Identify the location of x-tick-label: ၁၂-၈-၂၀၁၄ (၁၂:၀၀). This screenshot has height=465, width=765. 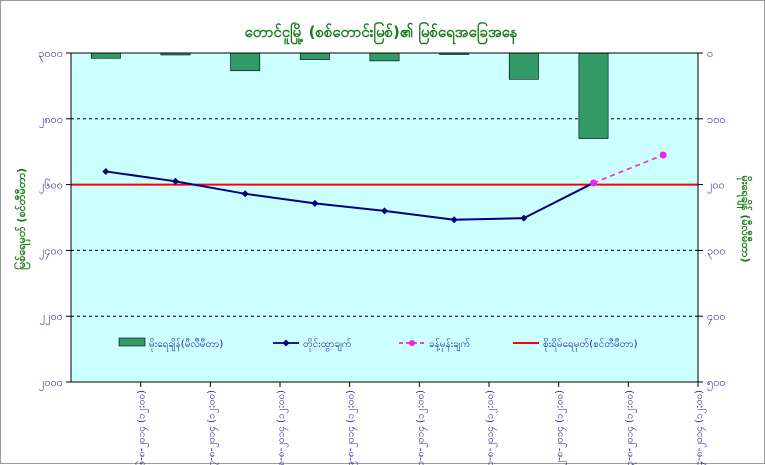
(561, 427).